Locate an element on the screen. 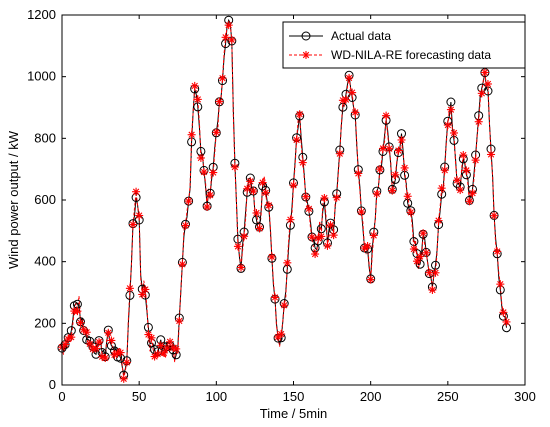 The image size is (550, 427). x-axis-label: Time / 5min is located at coordinates (293, 413).